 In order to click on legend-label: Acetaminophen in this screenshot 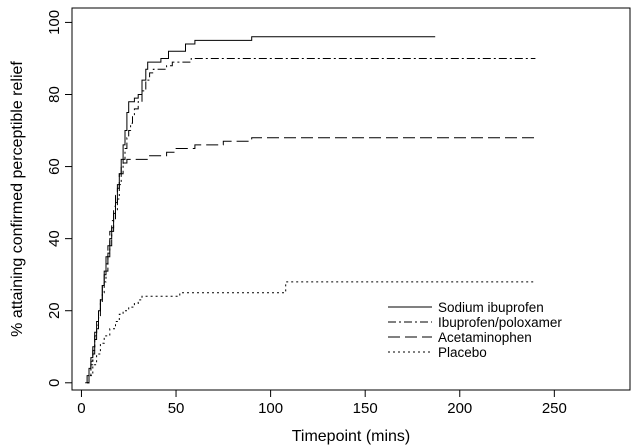, I will do `click(485, 337)`.